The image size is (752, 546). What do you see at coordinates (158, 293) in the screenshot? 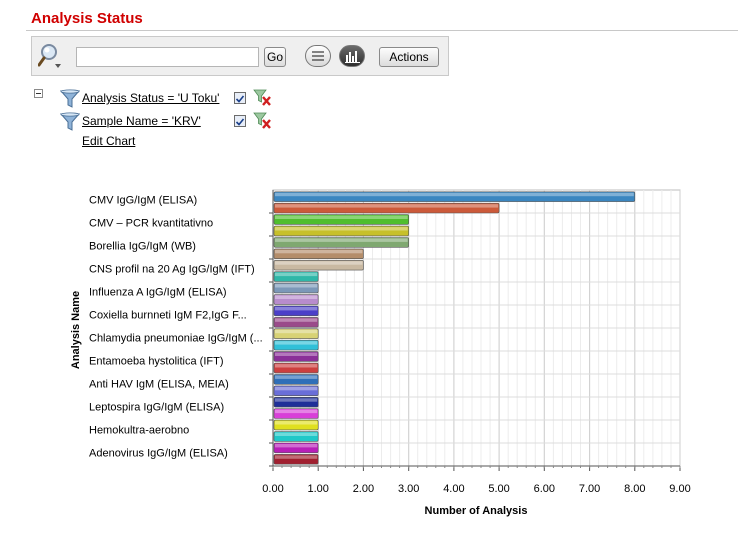
I see `y-category-label: Influenza A IgG/IgM (ELISA)` at bounding box center [158, 293].